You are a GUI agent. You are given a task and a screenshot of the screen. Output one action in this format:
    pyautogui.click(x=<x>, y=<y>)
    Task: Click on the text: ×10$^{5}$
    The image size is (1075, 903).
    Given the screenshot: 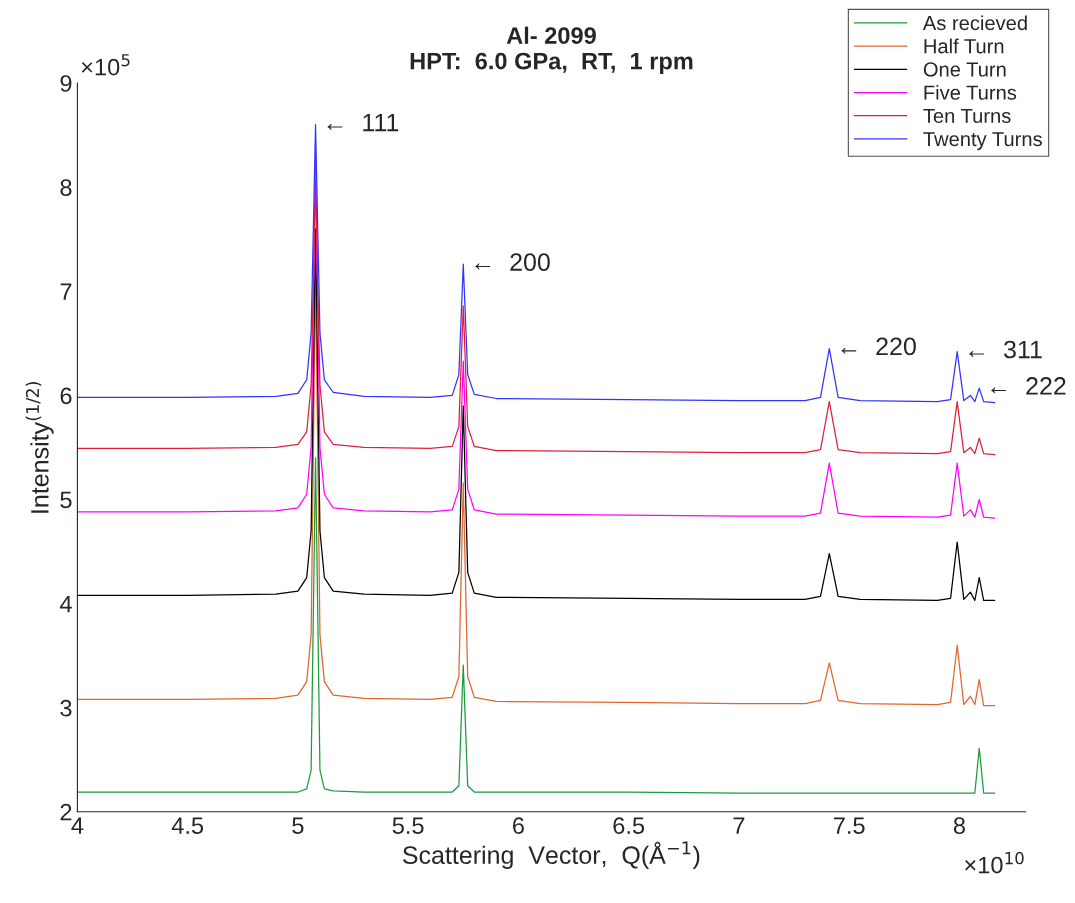 What is the action you would take?
    pyautogui.click(x=105, y=65)
    